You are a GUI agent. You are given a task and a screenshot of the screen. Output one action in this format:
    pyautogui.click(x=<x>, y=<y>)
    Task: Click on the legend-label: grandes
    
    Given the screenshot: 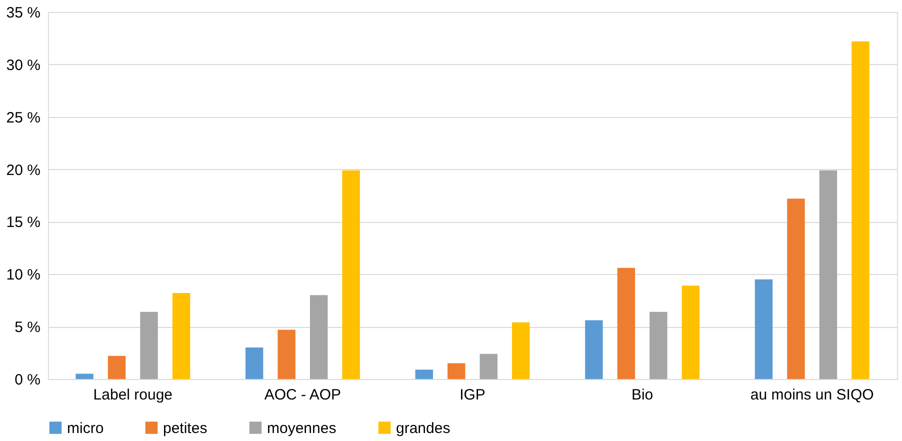 What is the action you would take?
    pyautogui.click(x=423, y=428)
    